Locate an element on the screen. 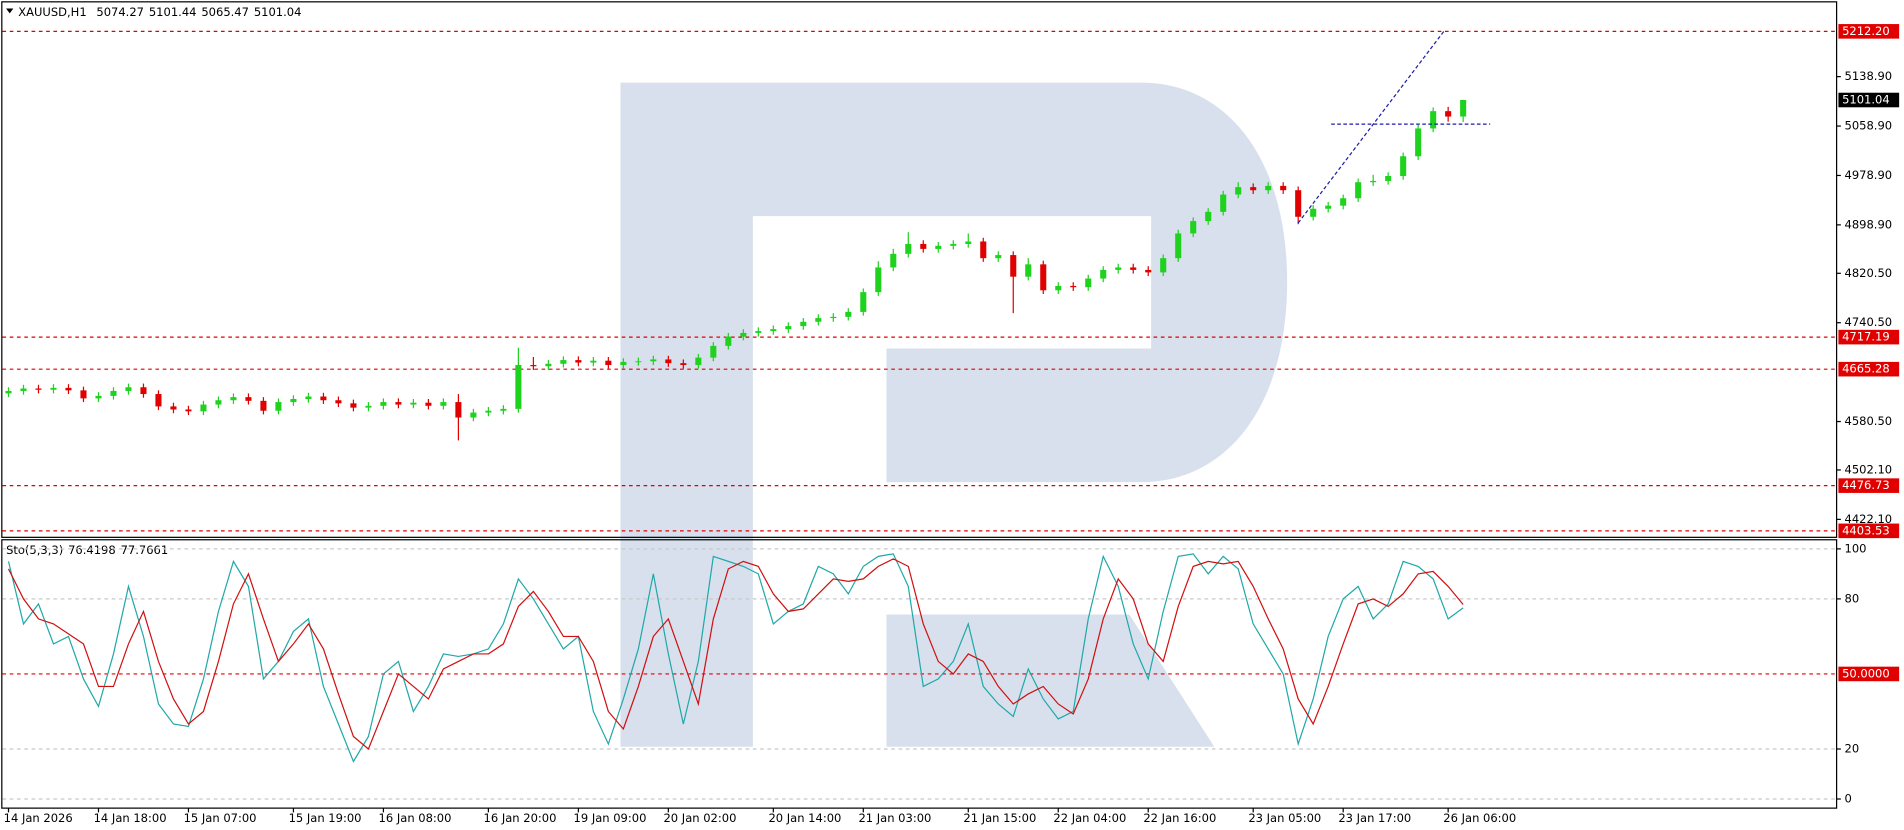 The width and height of the screenshot is (1904, 830). current-price-label: 5101.04 is located at coordinates (1866, 100).